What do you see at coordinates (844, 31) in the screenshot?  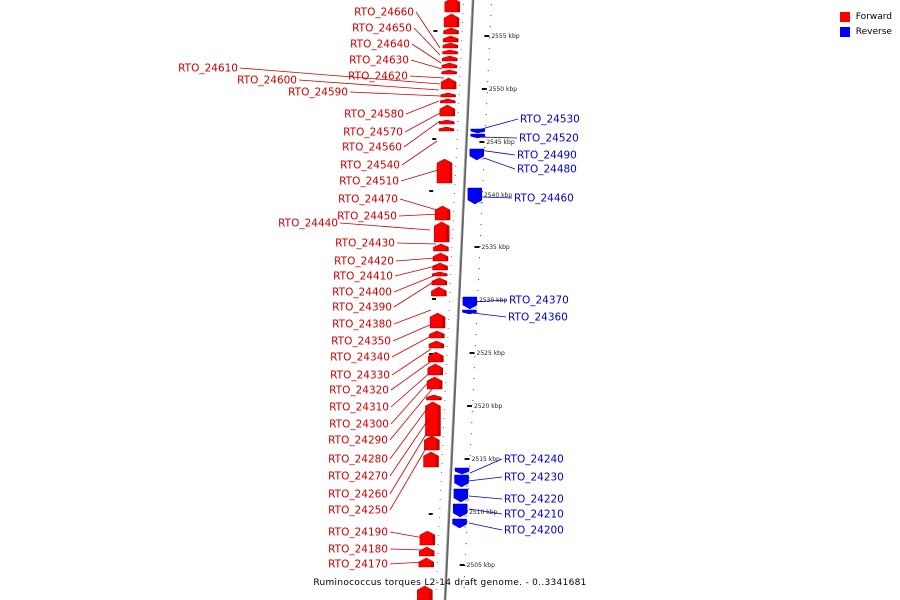 I see `reverse-swatch` at bounding box center [844, 31].